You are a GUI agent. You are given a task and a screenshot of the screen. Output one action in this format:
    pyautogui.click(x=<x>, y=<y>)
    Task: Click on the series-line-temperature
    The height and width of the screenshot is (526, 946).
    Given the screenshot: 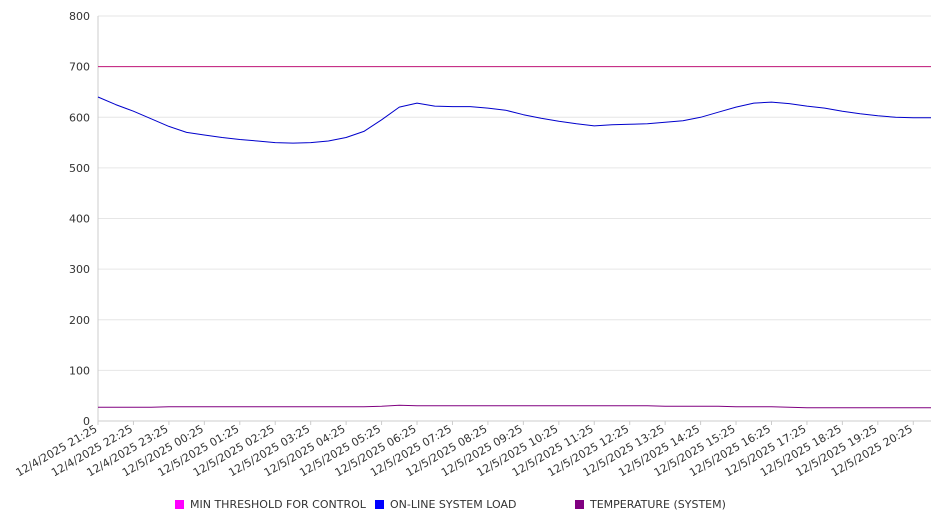 What is the action you would take?
    pyautogui.click(x=514, y=406)
    